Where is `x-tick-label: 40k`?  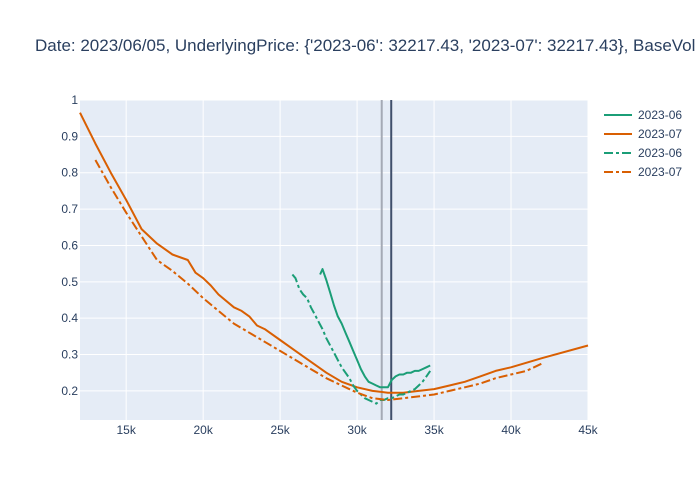 x-tick-label: 40k is located at coordinates (511, 430).